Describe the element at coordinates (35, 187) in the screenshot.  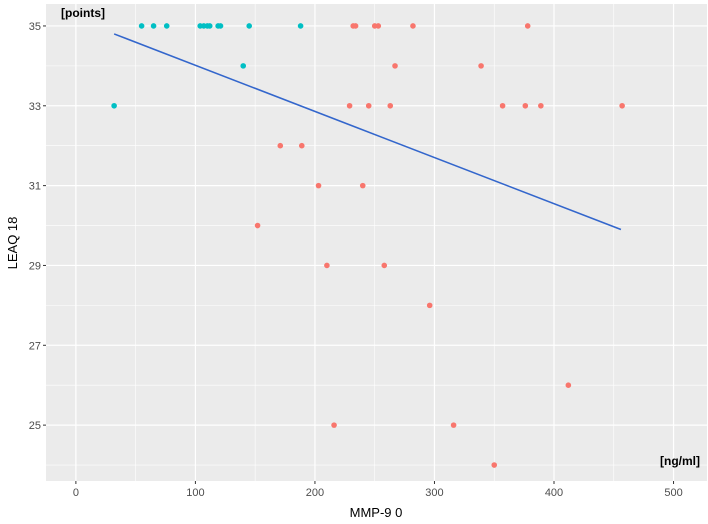
I see `y-tick-label: 31` at that location.